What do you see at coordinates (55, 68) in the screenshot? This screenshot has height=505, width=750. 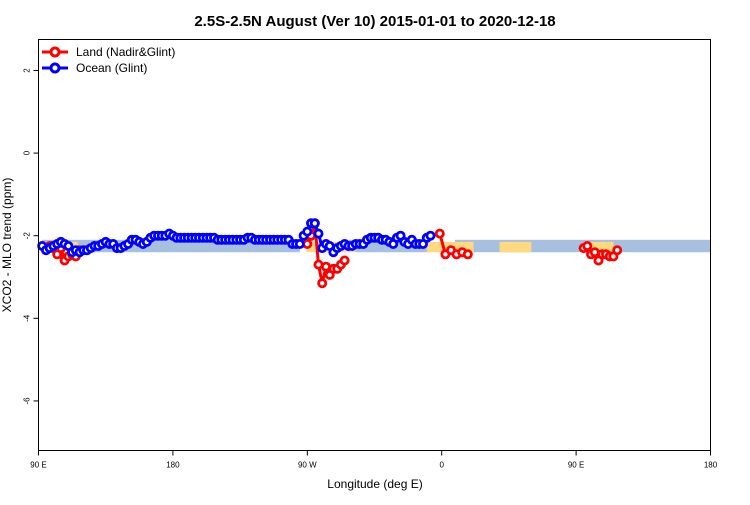 I see `legend-ocean-marker` at bounding box center [55, 68].